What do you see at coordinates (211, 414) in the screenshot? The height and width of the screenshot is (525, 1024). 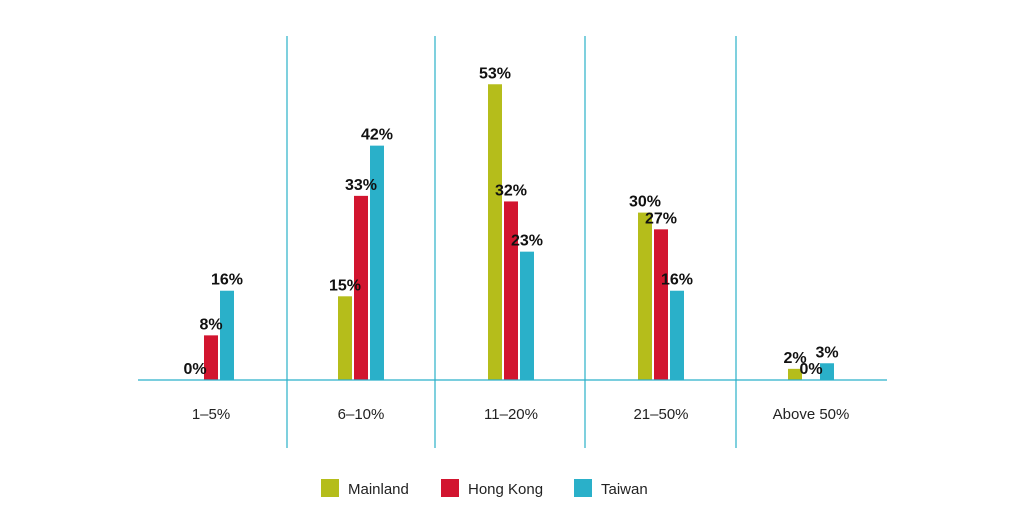 I see `x-tick-label-1-5: 1–5%` at bounding box center [211, 414].